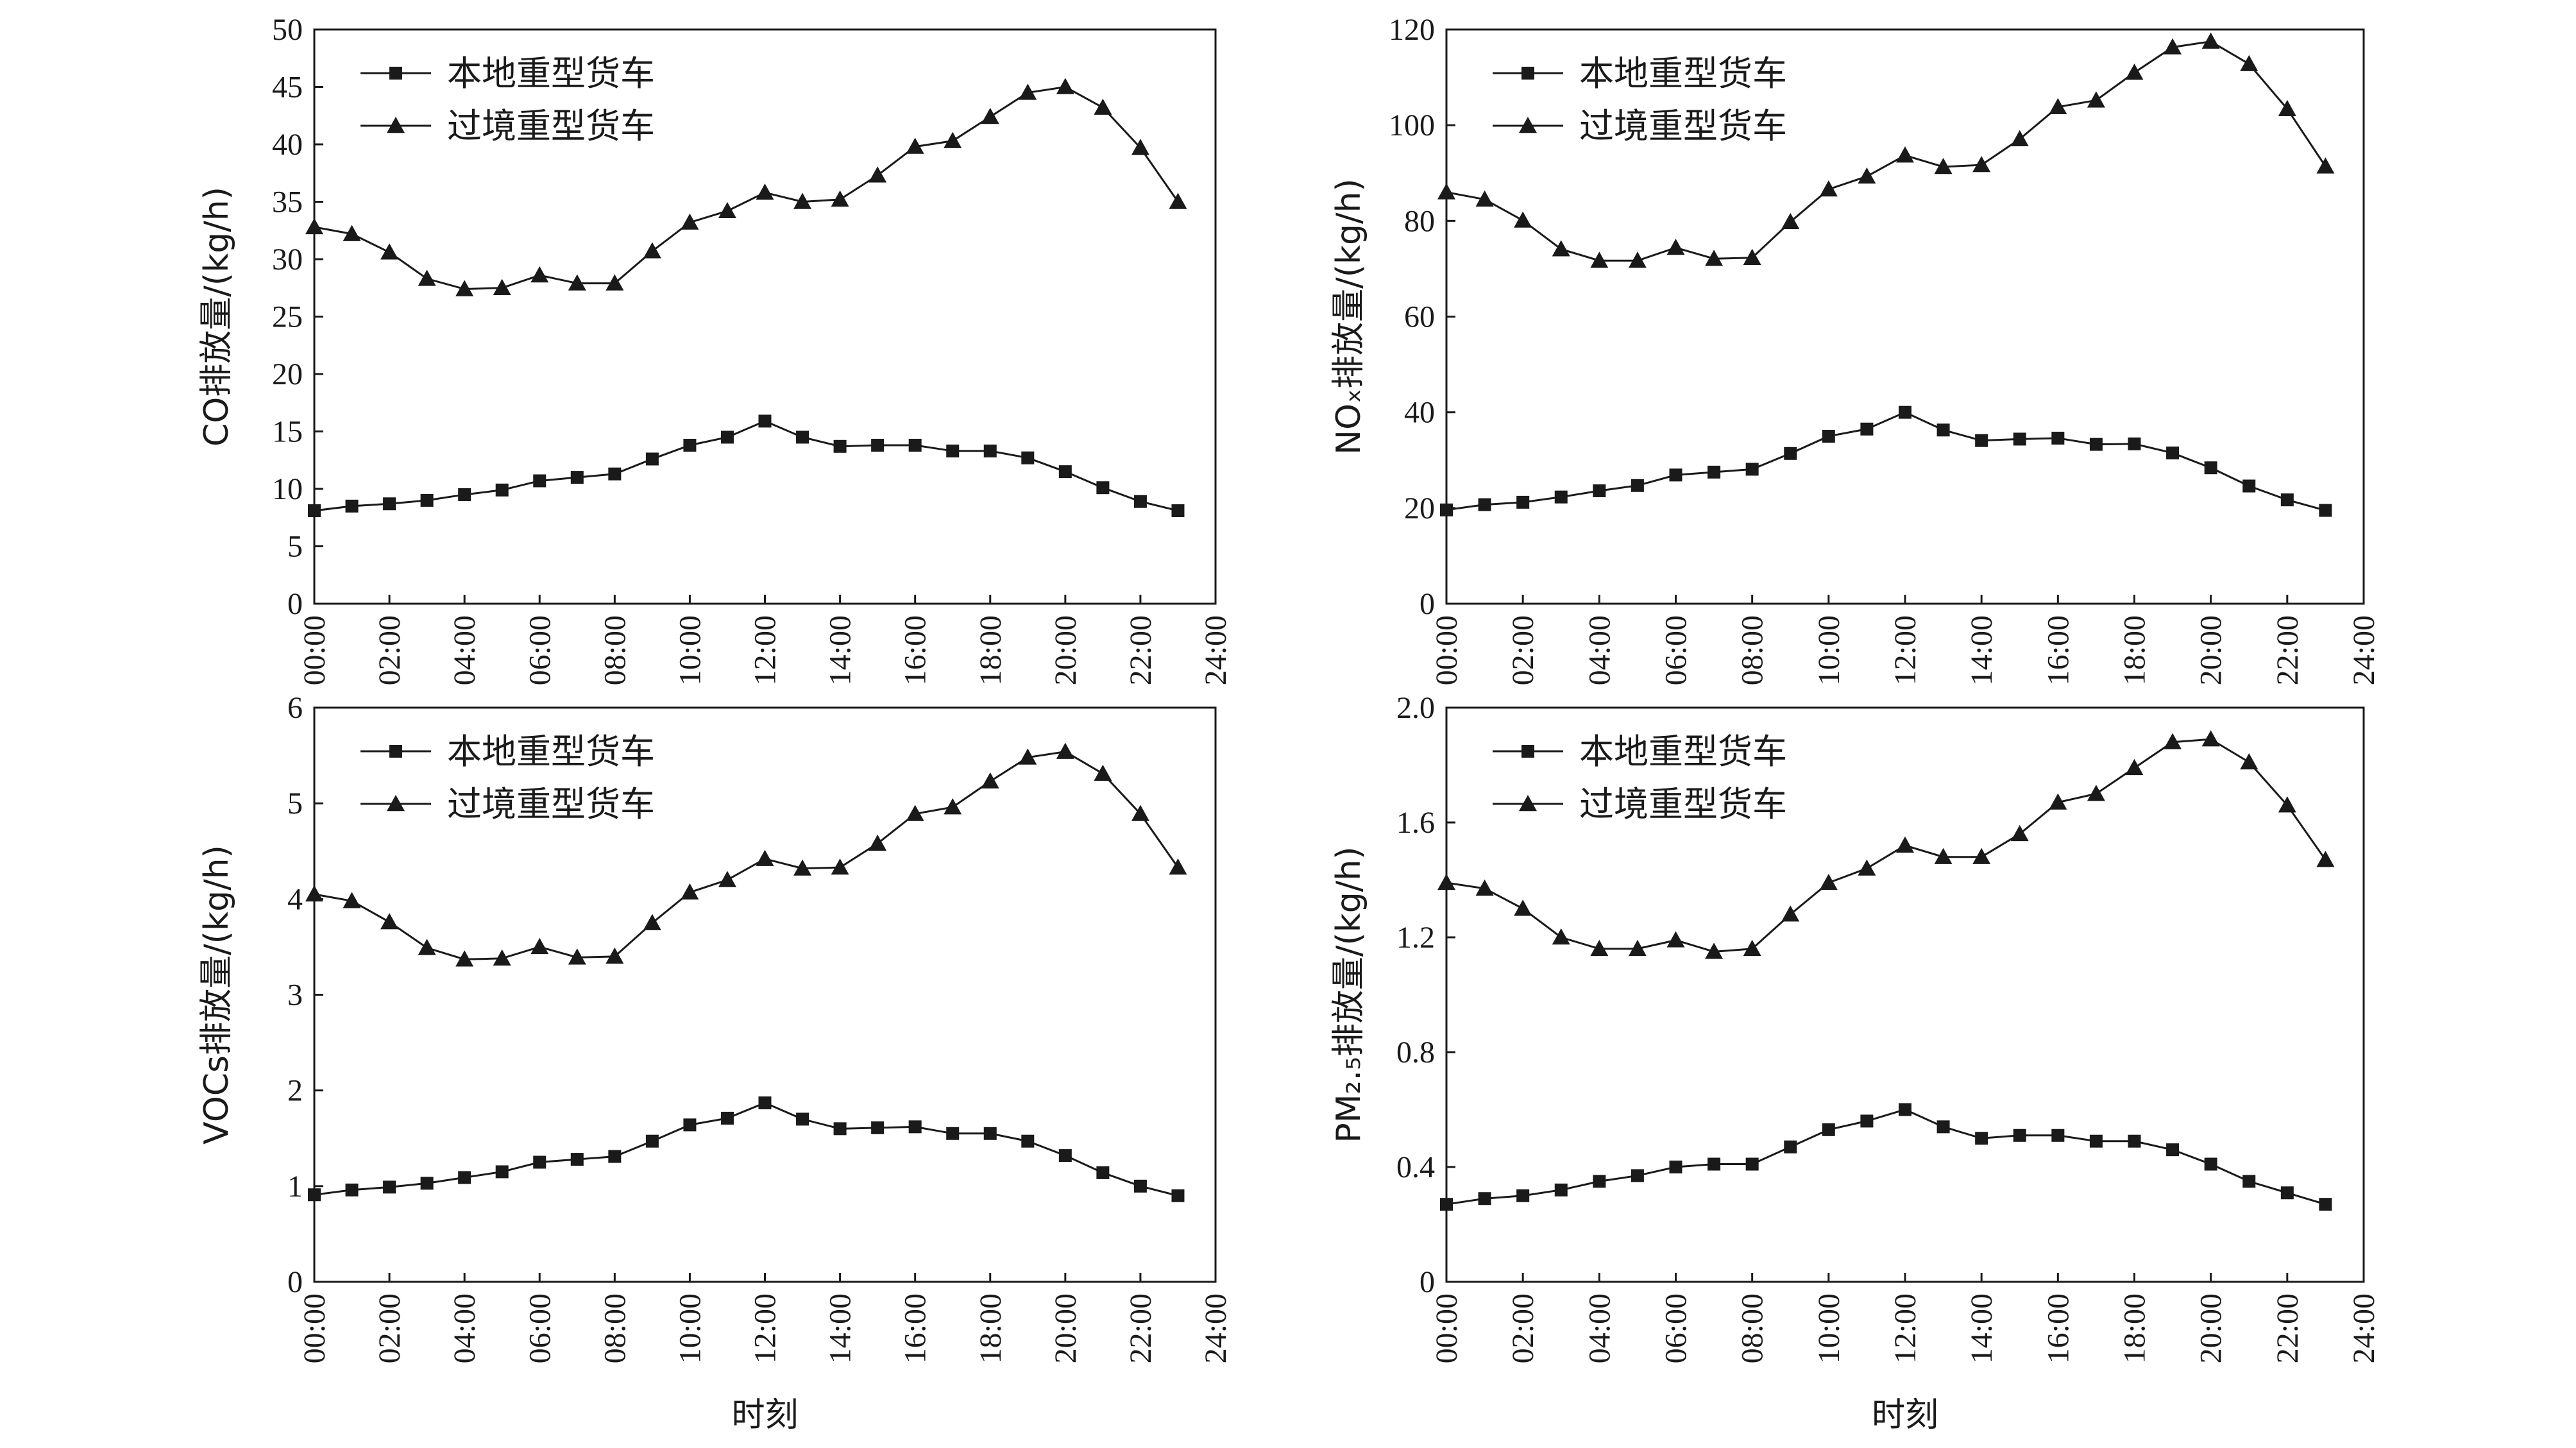 This screenshot has width=2576, height=1448. What do you see at coordinates (991, 650) in the screenshot?
I see `x-tick-label: 18:00` at bounding box center [991, 650].